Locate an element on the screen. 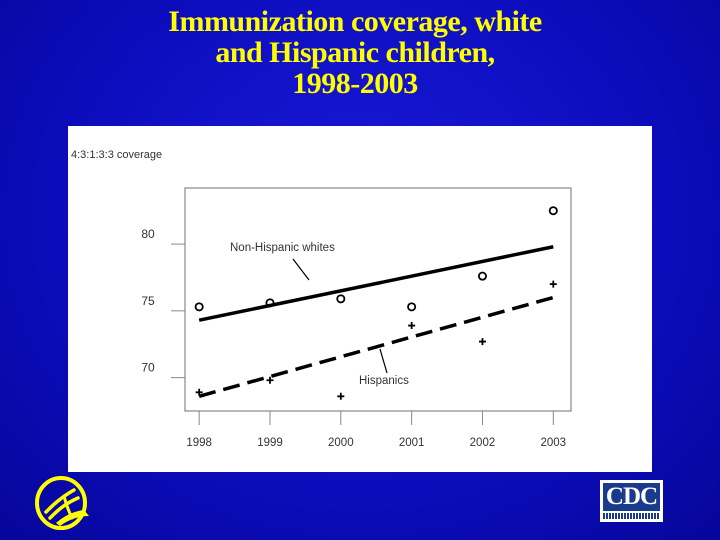 This screenshot has width=720, height=540. cdc-logo-strip is located at coordinates (631, 516).